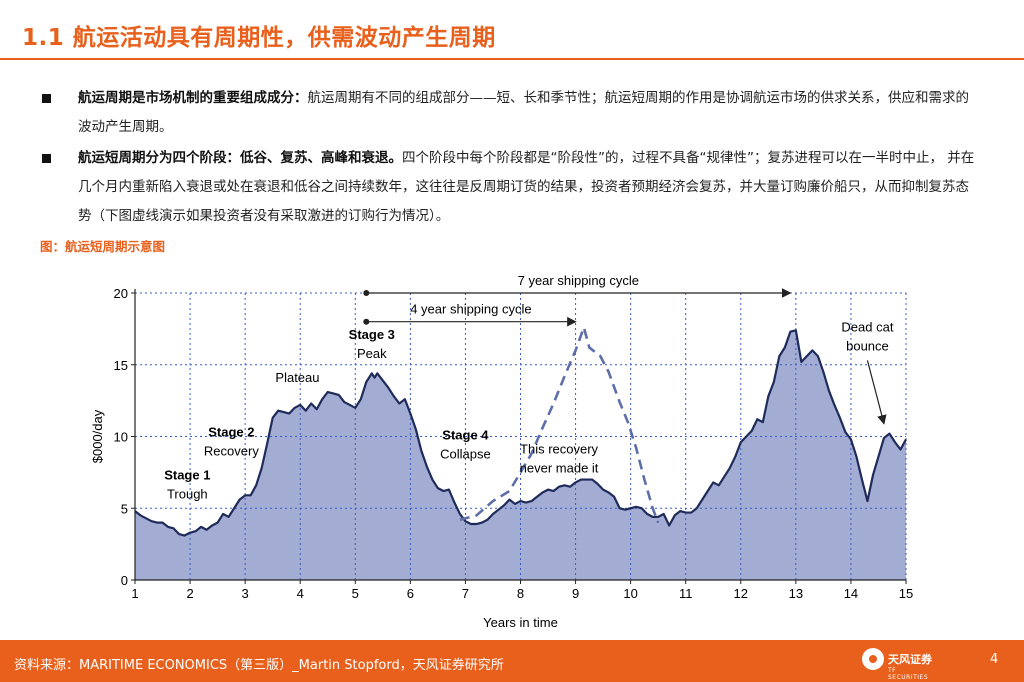  Describe the element at coordinates (910, 659) in the screenshot. I see `logo-name: 天风证券` at that location.